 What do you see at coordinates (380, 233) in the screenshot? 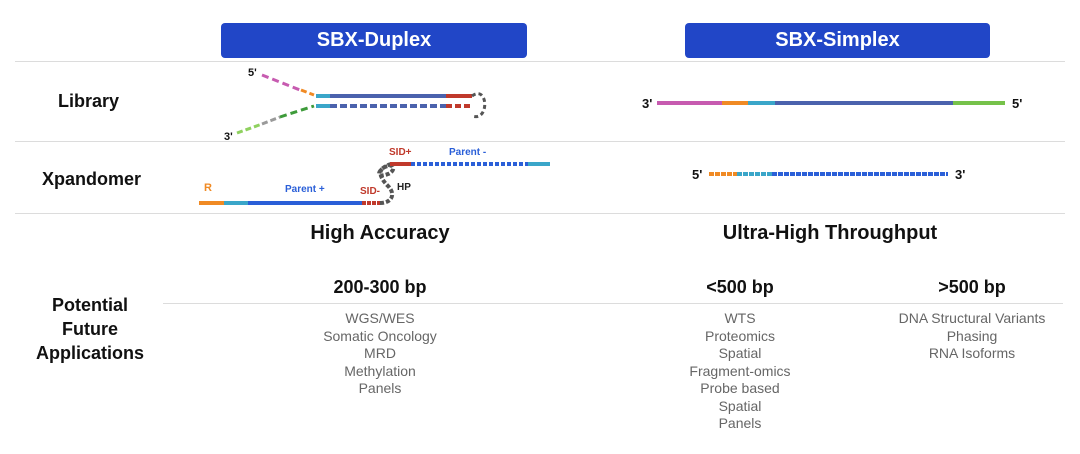
I see `duplex-section-title: High Accuracy` at bounding box center [380, 233].